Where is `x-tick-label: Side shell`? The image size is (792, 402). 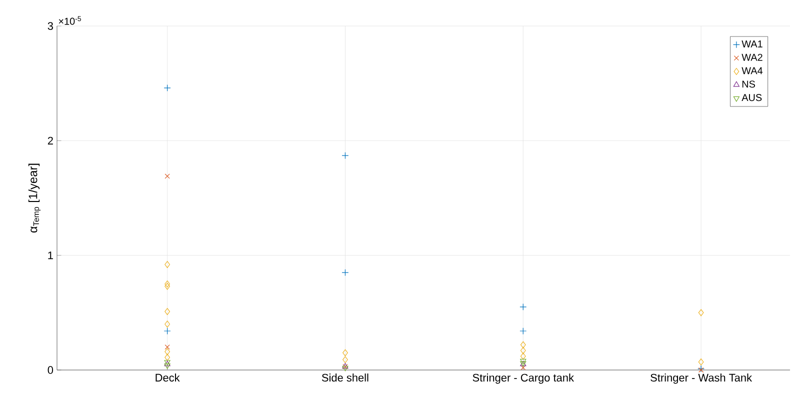 x-tick-label: Side shell is located at coordinates (345, 378).